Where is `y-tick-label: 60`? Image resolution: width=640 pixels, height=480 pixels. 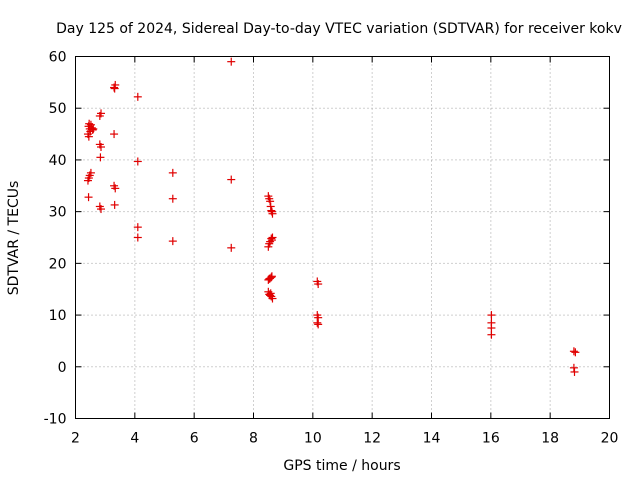
y-tick-label: 60 is located at coordinates (58, 58).